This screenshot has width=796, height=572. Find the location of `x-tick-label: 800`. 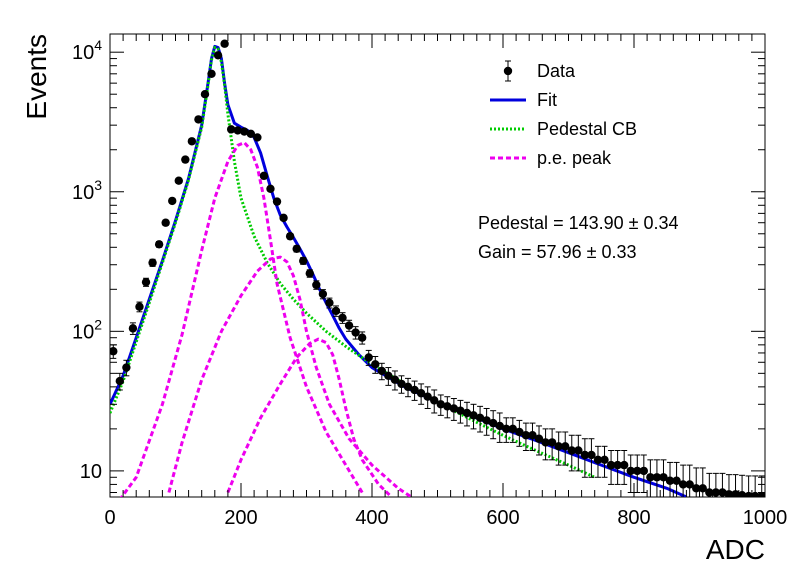

x-tick-label: 800 is located at coordinates (633, 518).